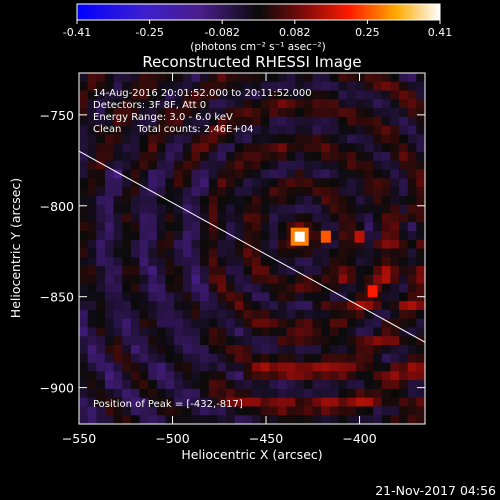 The image size is (500, 500). I want to click on colorbar-ticks, so click(258, 22).